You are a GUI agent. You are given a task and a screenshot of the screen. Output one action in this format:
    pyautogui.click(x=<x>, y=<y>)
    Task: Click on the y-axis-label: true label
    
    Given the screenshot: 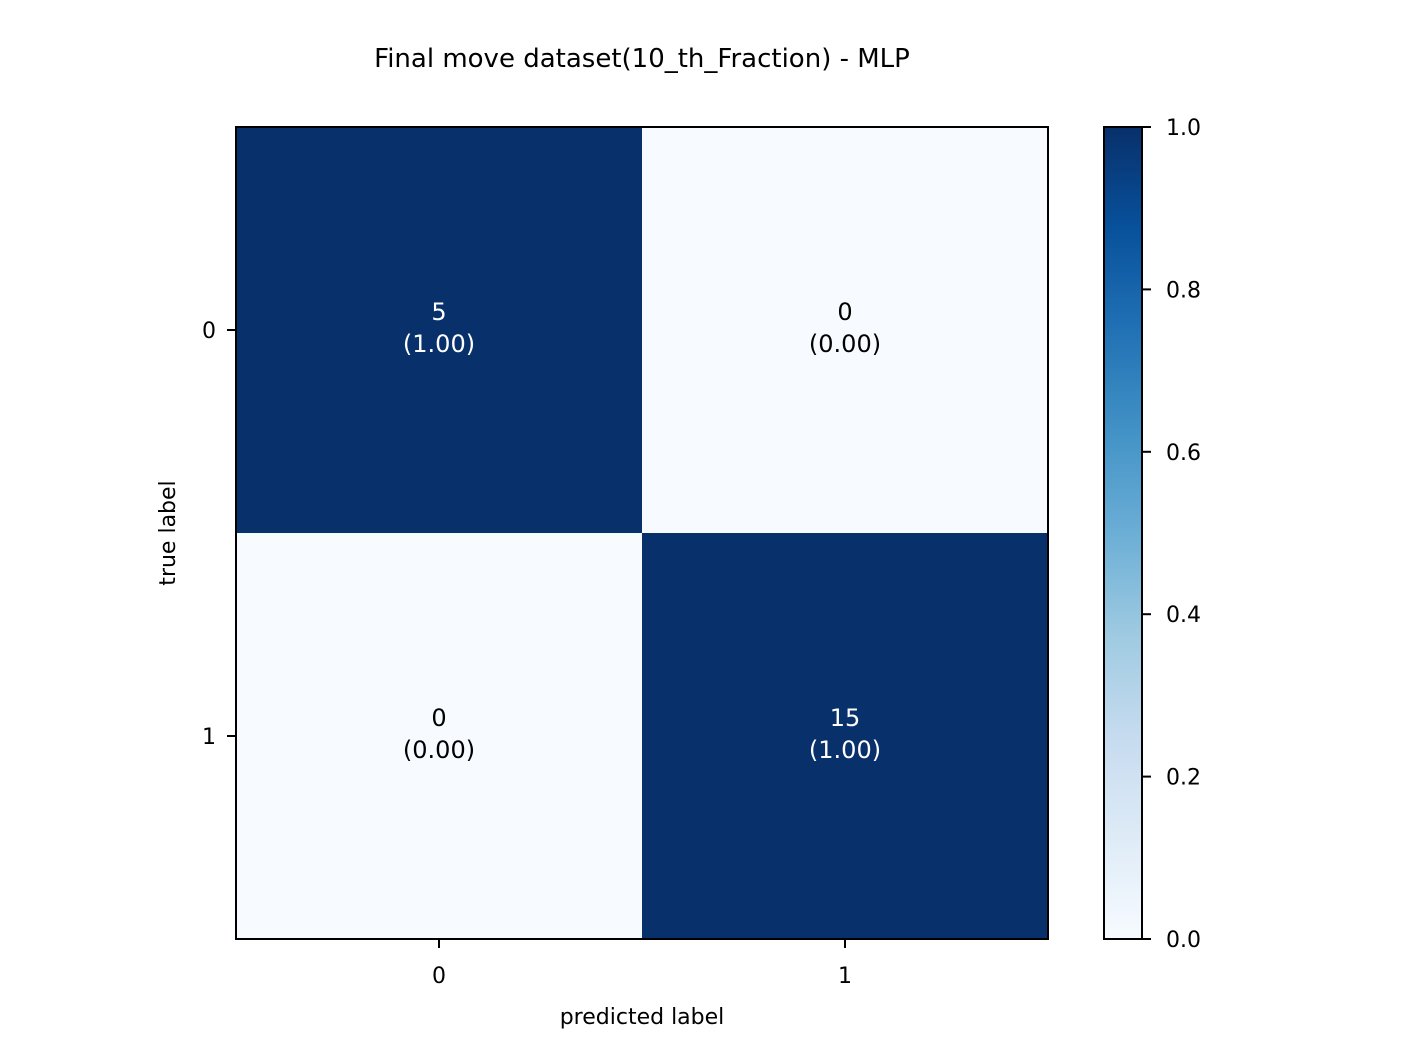 What is the action you would take?
    pyautogui.click(x=168, y=532)
    